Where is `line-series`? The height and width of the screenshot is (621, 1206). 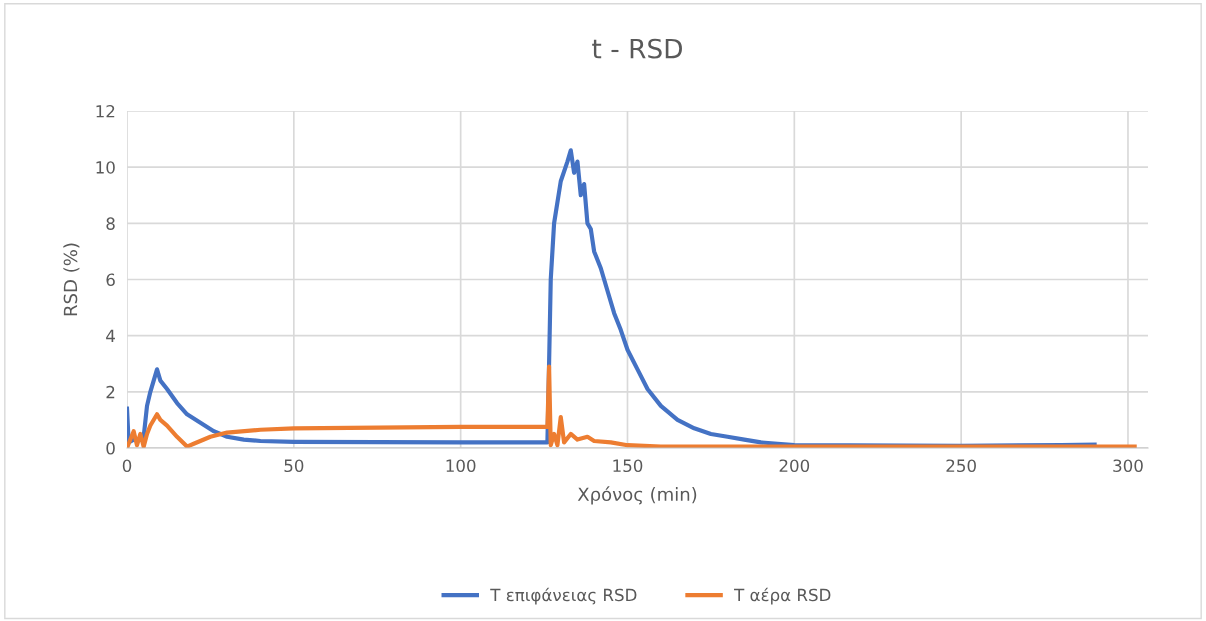 line-series is located at coordinates (632, 406).